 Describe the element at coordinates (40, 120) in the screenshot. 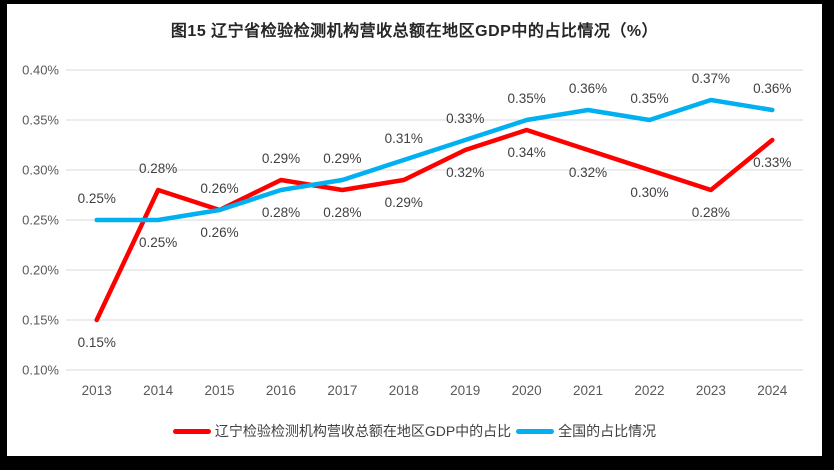

I see `y-tick-label: 0.35%` at that location.